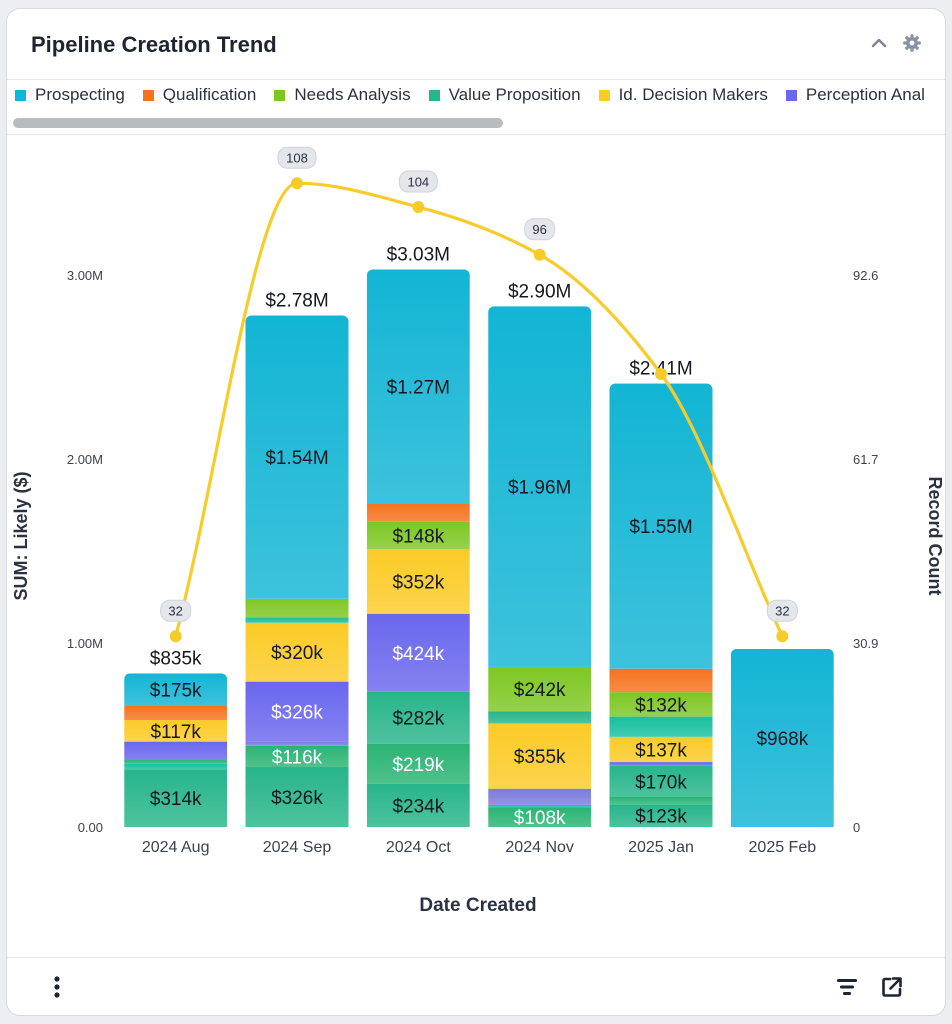  I want to click on bar-segment-label: $219k, so click(418, 765).